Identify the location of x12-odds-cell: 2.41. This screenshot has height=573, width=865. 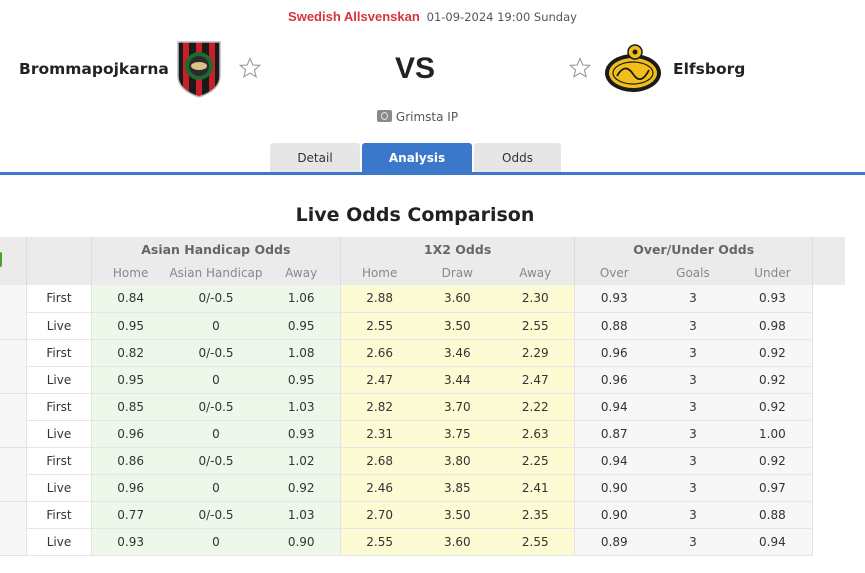
(535, 488).